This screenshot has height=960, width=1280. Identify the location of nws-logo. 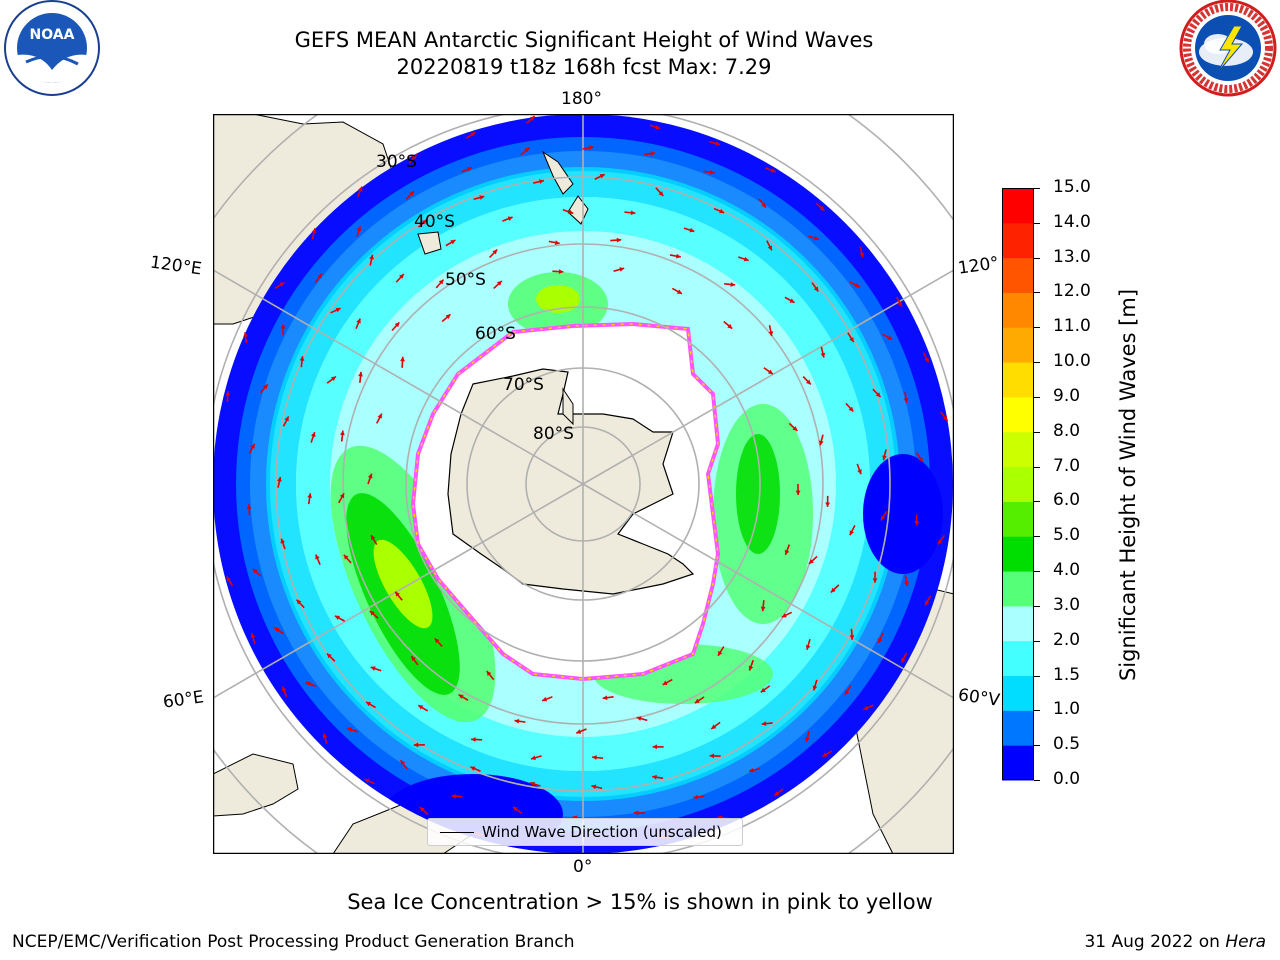
(1228, 48).